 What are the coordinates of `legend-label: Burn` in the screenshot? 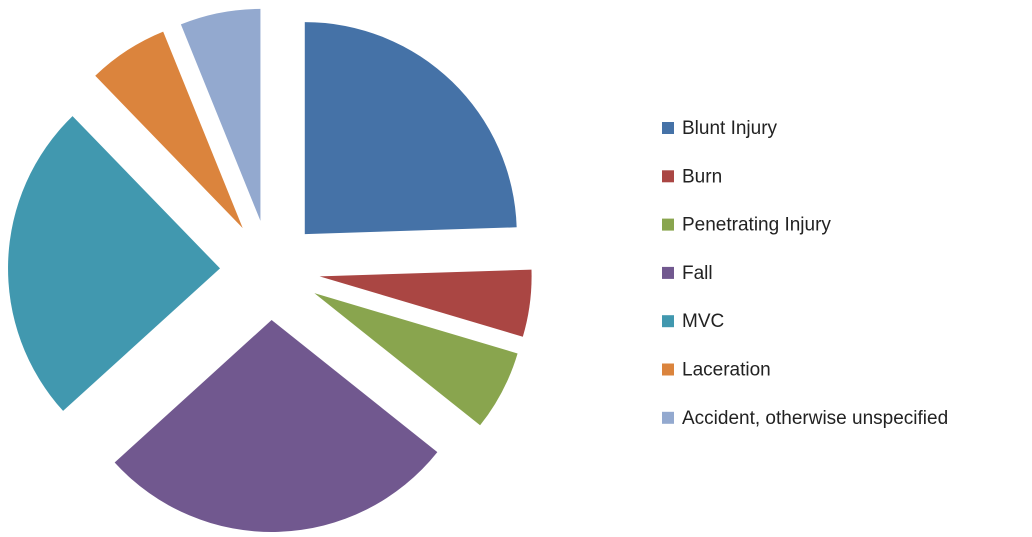 It's located at (702, 176).